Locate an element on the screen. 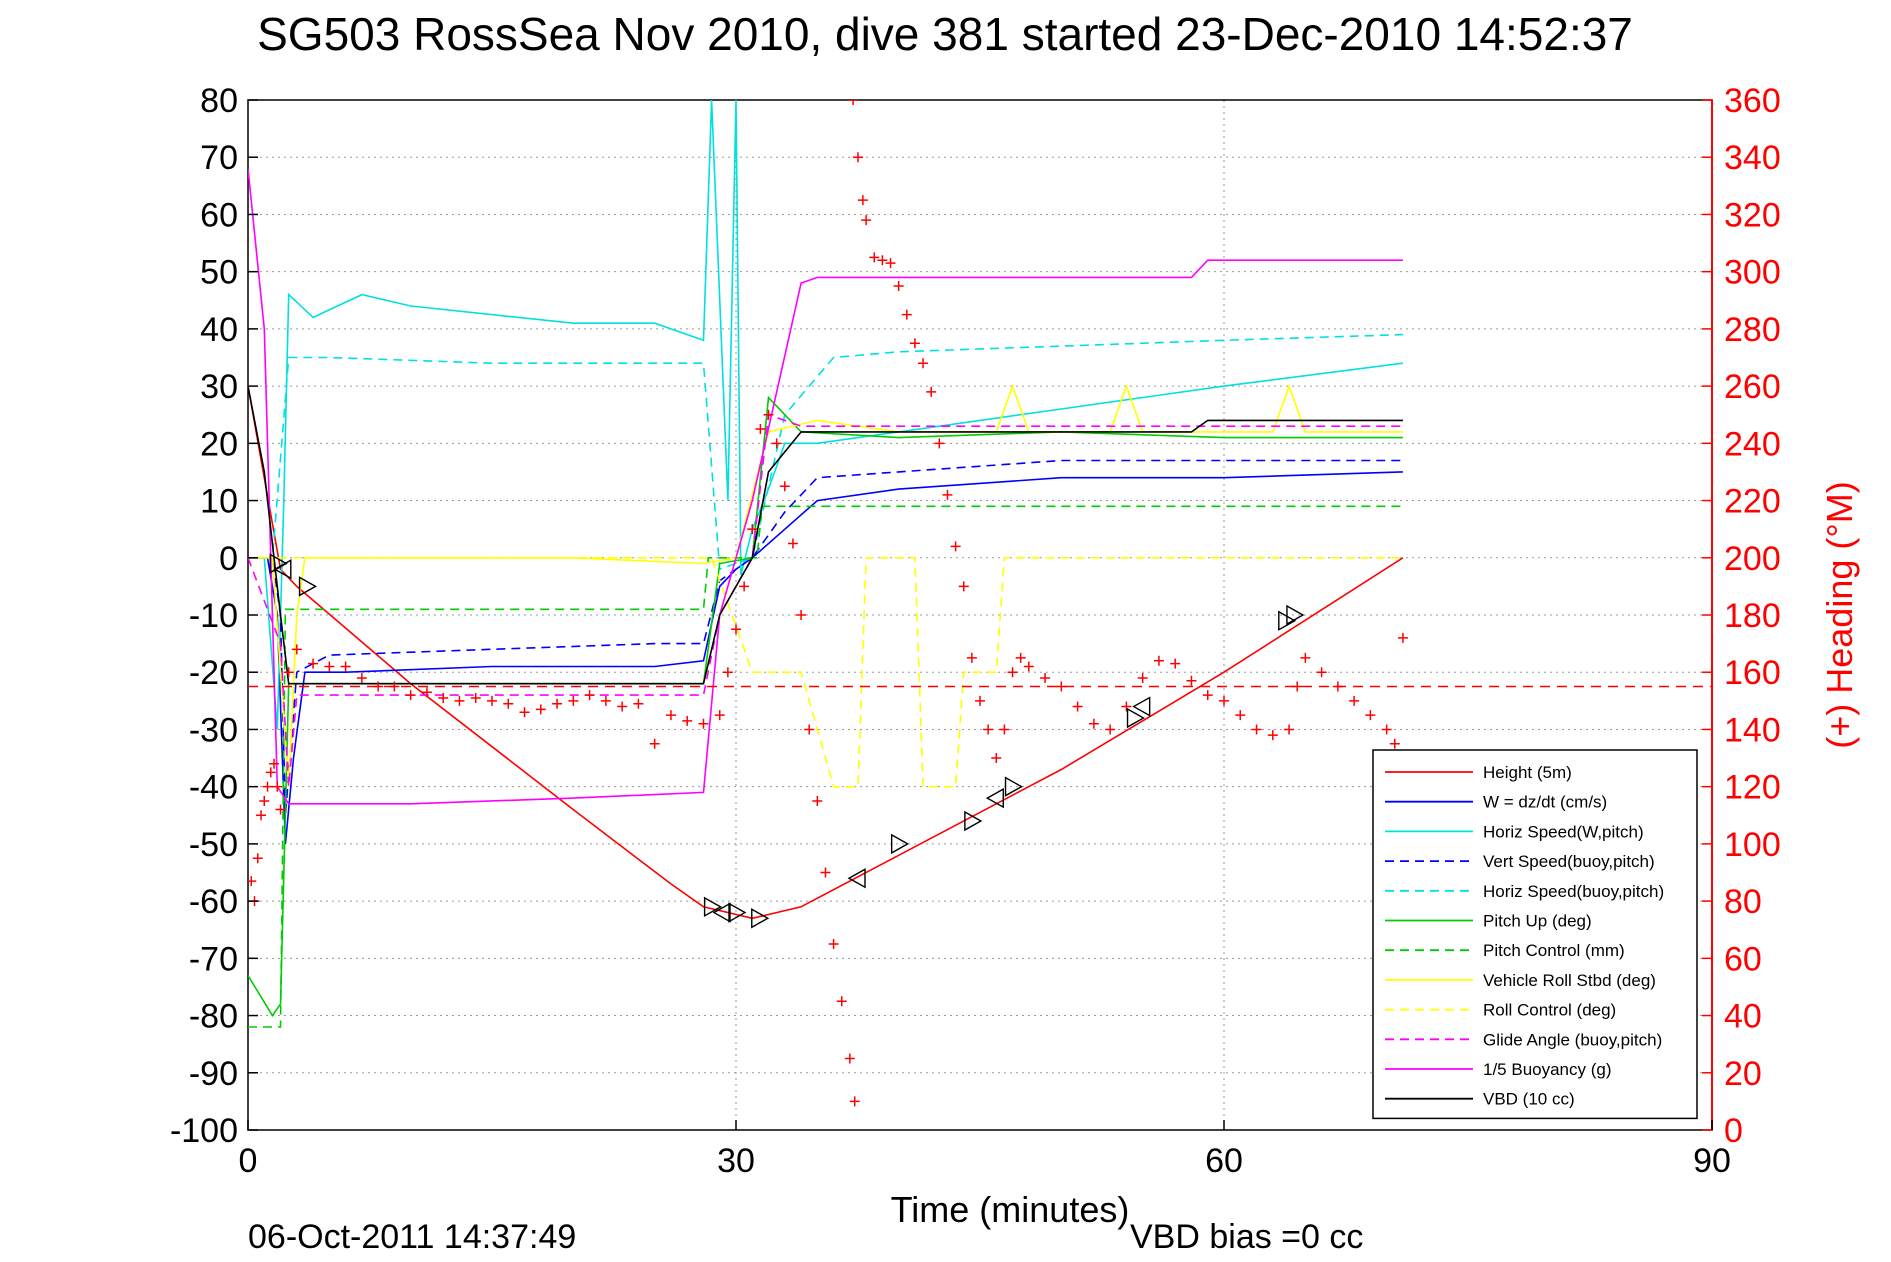  legend-entry: W = dz/dt (cm/s) is located at coordinates (1545, 802).